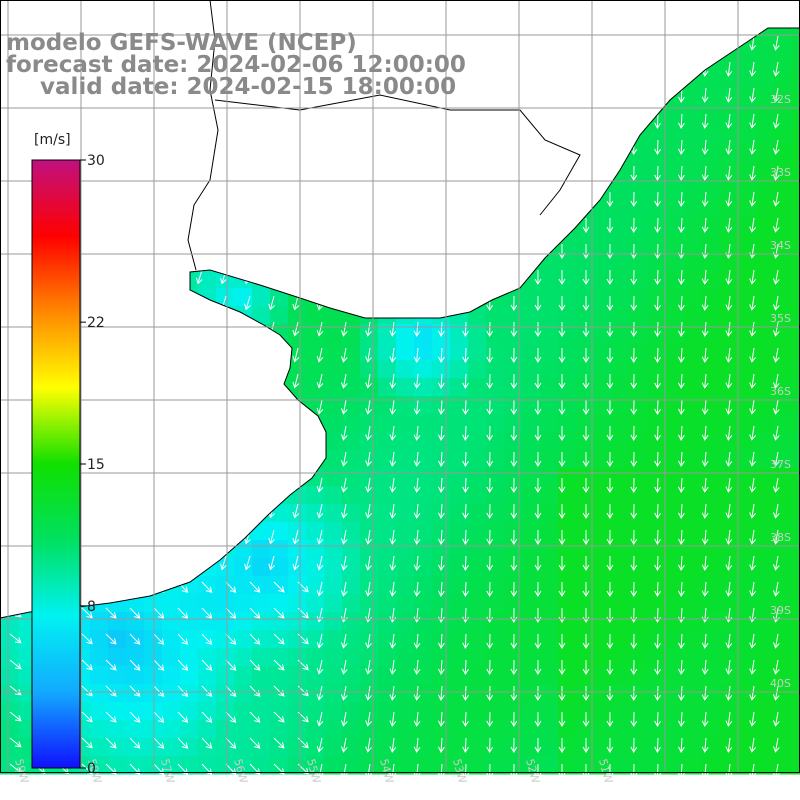 The width and height of the screenshot is (800, 800). I want to click on border-line, so click(203, 135).